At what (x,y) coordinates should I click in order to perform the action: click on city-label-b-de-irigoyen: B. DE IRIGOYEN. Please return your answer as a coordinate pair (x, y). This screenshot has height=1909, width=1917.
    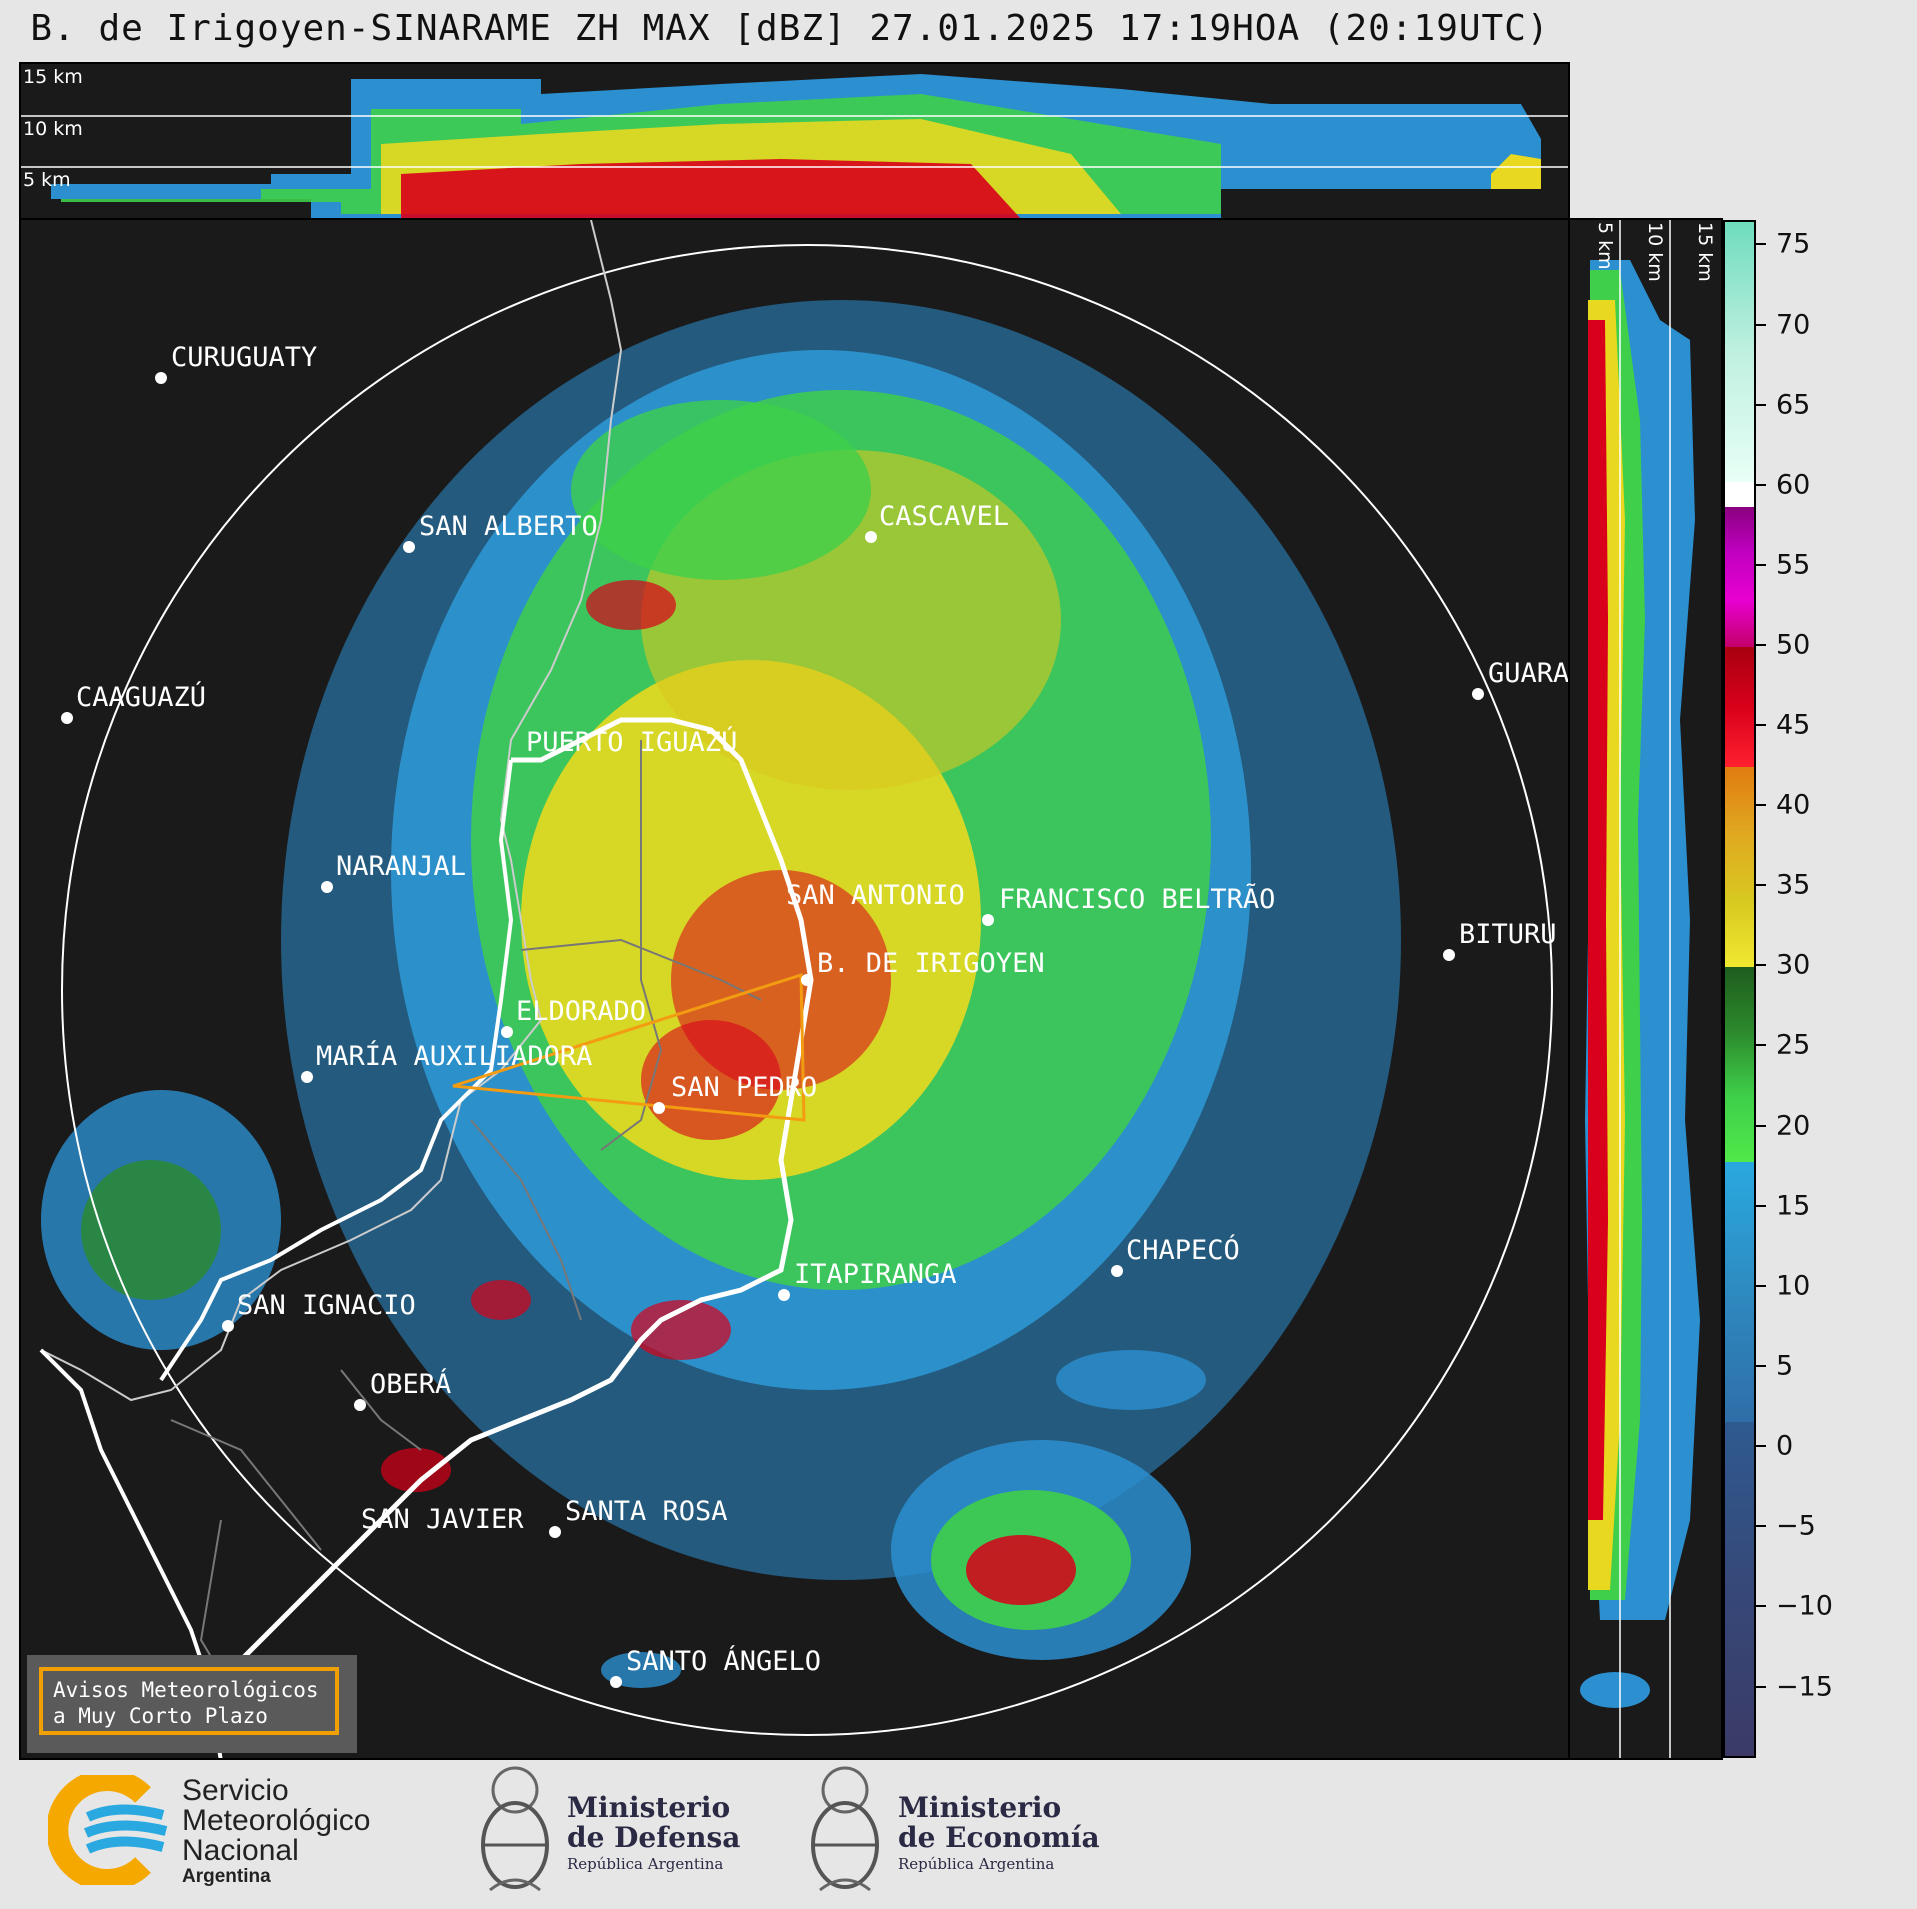
    Looking at the image, I should click on (931, 963).